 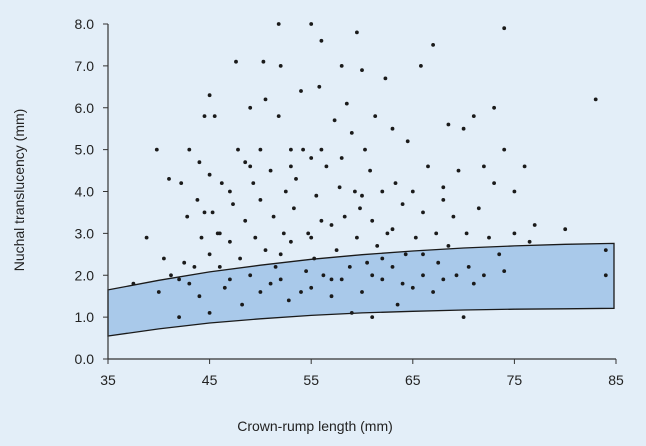 I want to click on y-tick-label: 5.0, so click(x=85, y=150).